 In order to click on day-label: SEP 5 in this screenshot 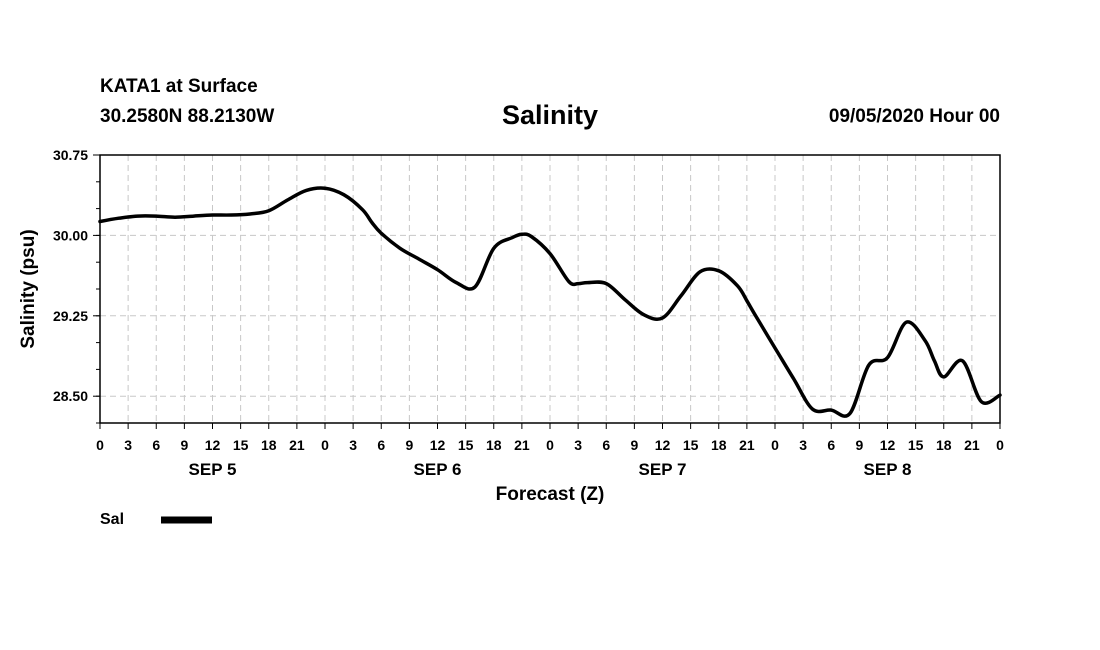, I will do `click(213, 469)`.